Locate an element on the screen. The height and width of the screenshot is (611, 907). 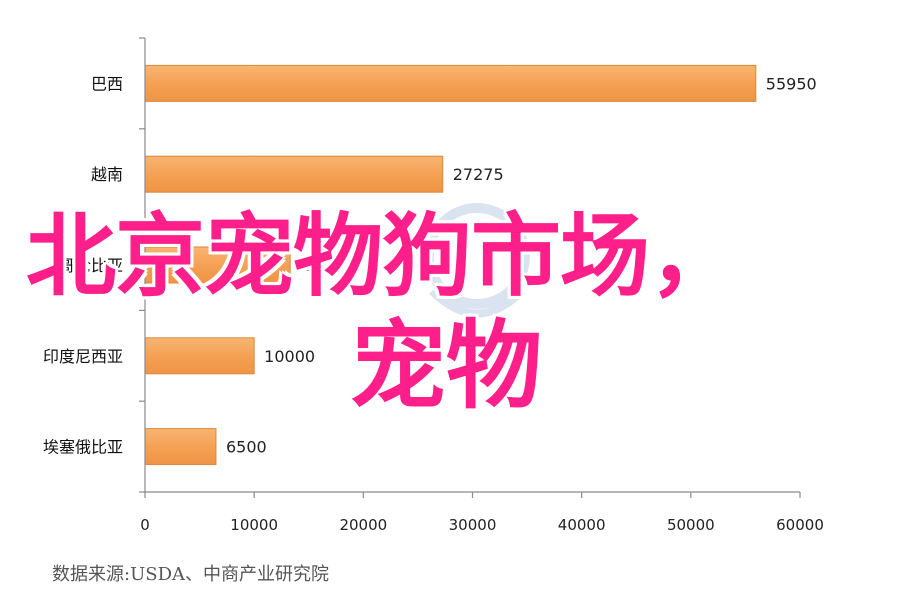
data-label: 27275 is located at coordinates (478, 174).